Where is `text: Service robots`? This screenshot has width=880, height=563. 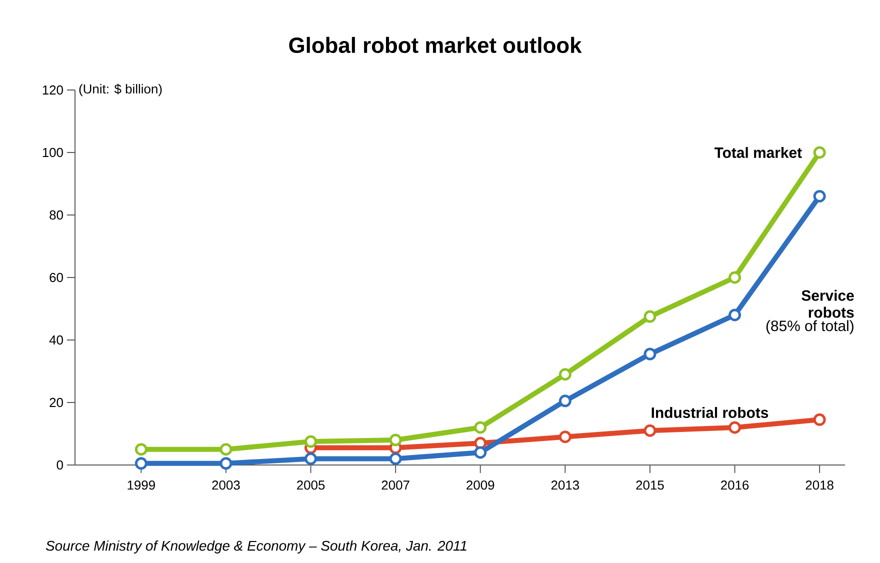 text: Service robots is located at coordinates (828, 304).